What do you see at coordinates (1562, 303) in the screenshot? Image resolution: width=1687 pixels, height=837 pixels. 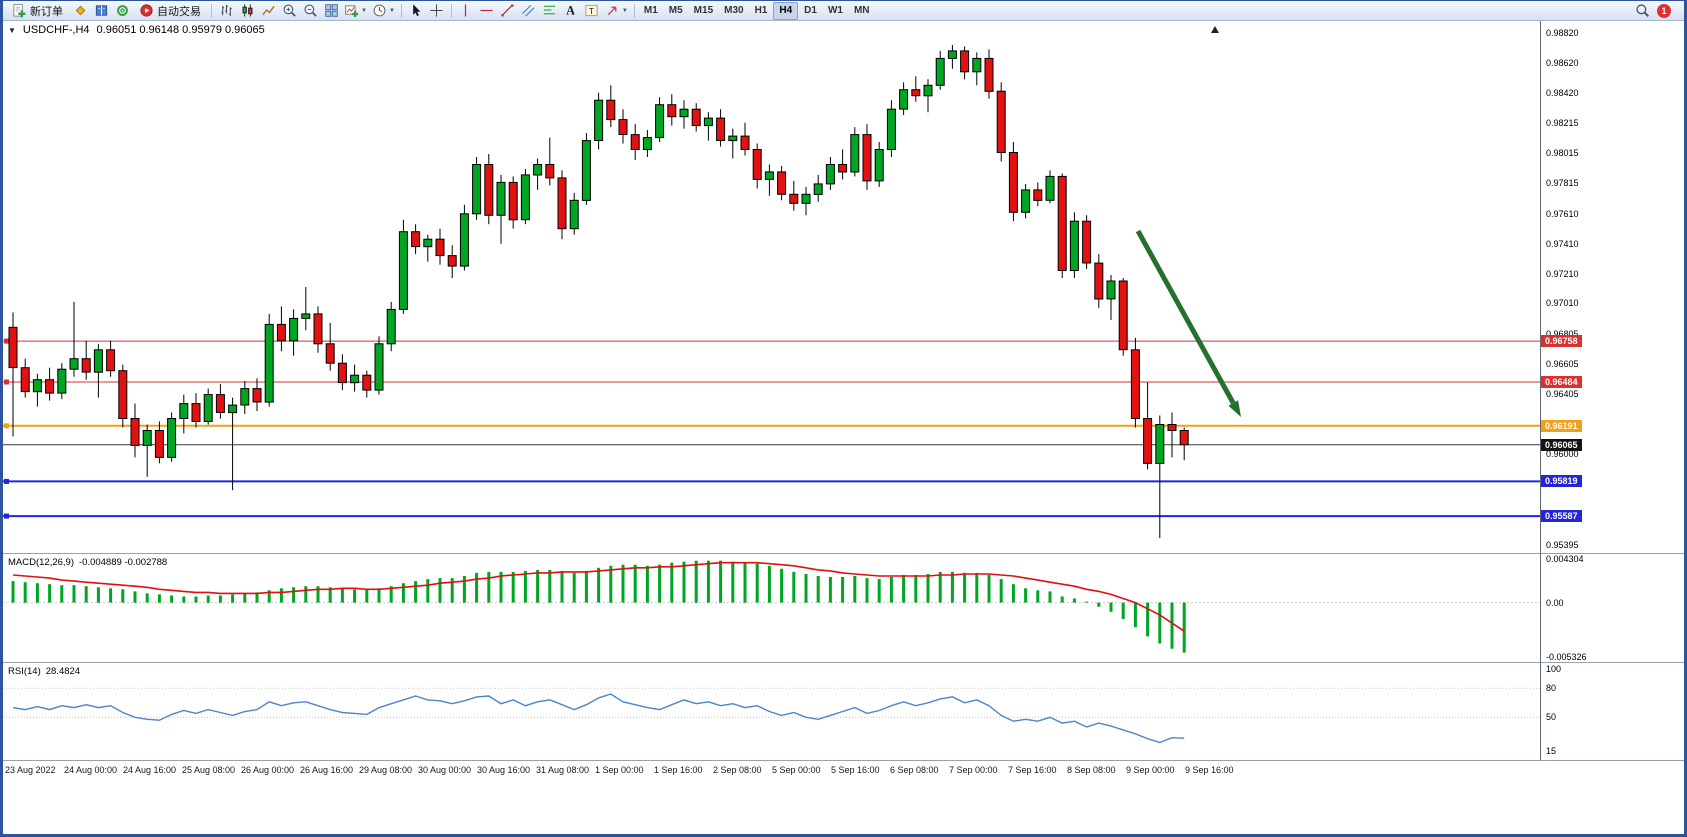 I see `price-tick: 0.97010` at bounding box center [1562, 303].